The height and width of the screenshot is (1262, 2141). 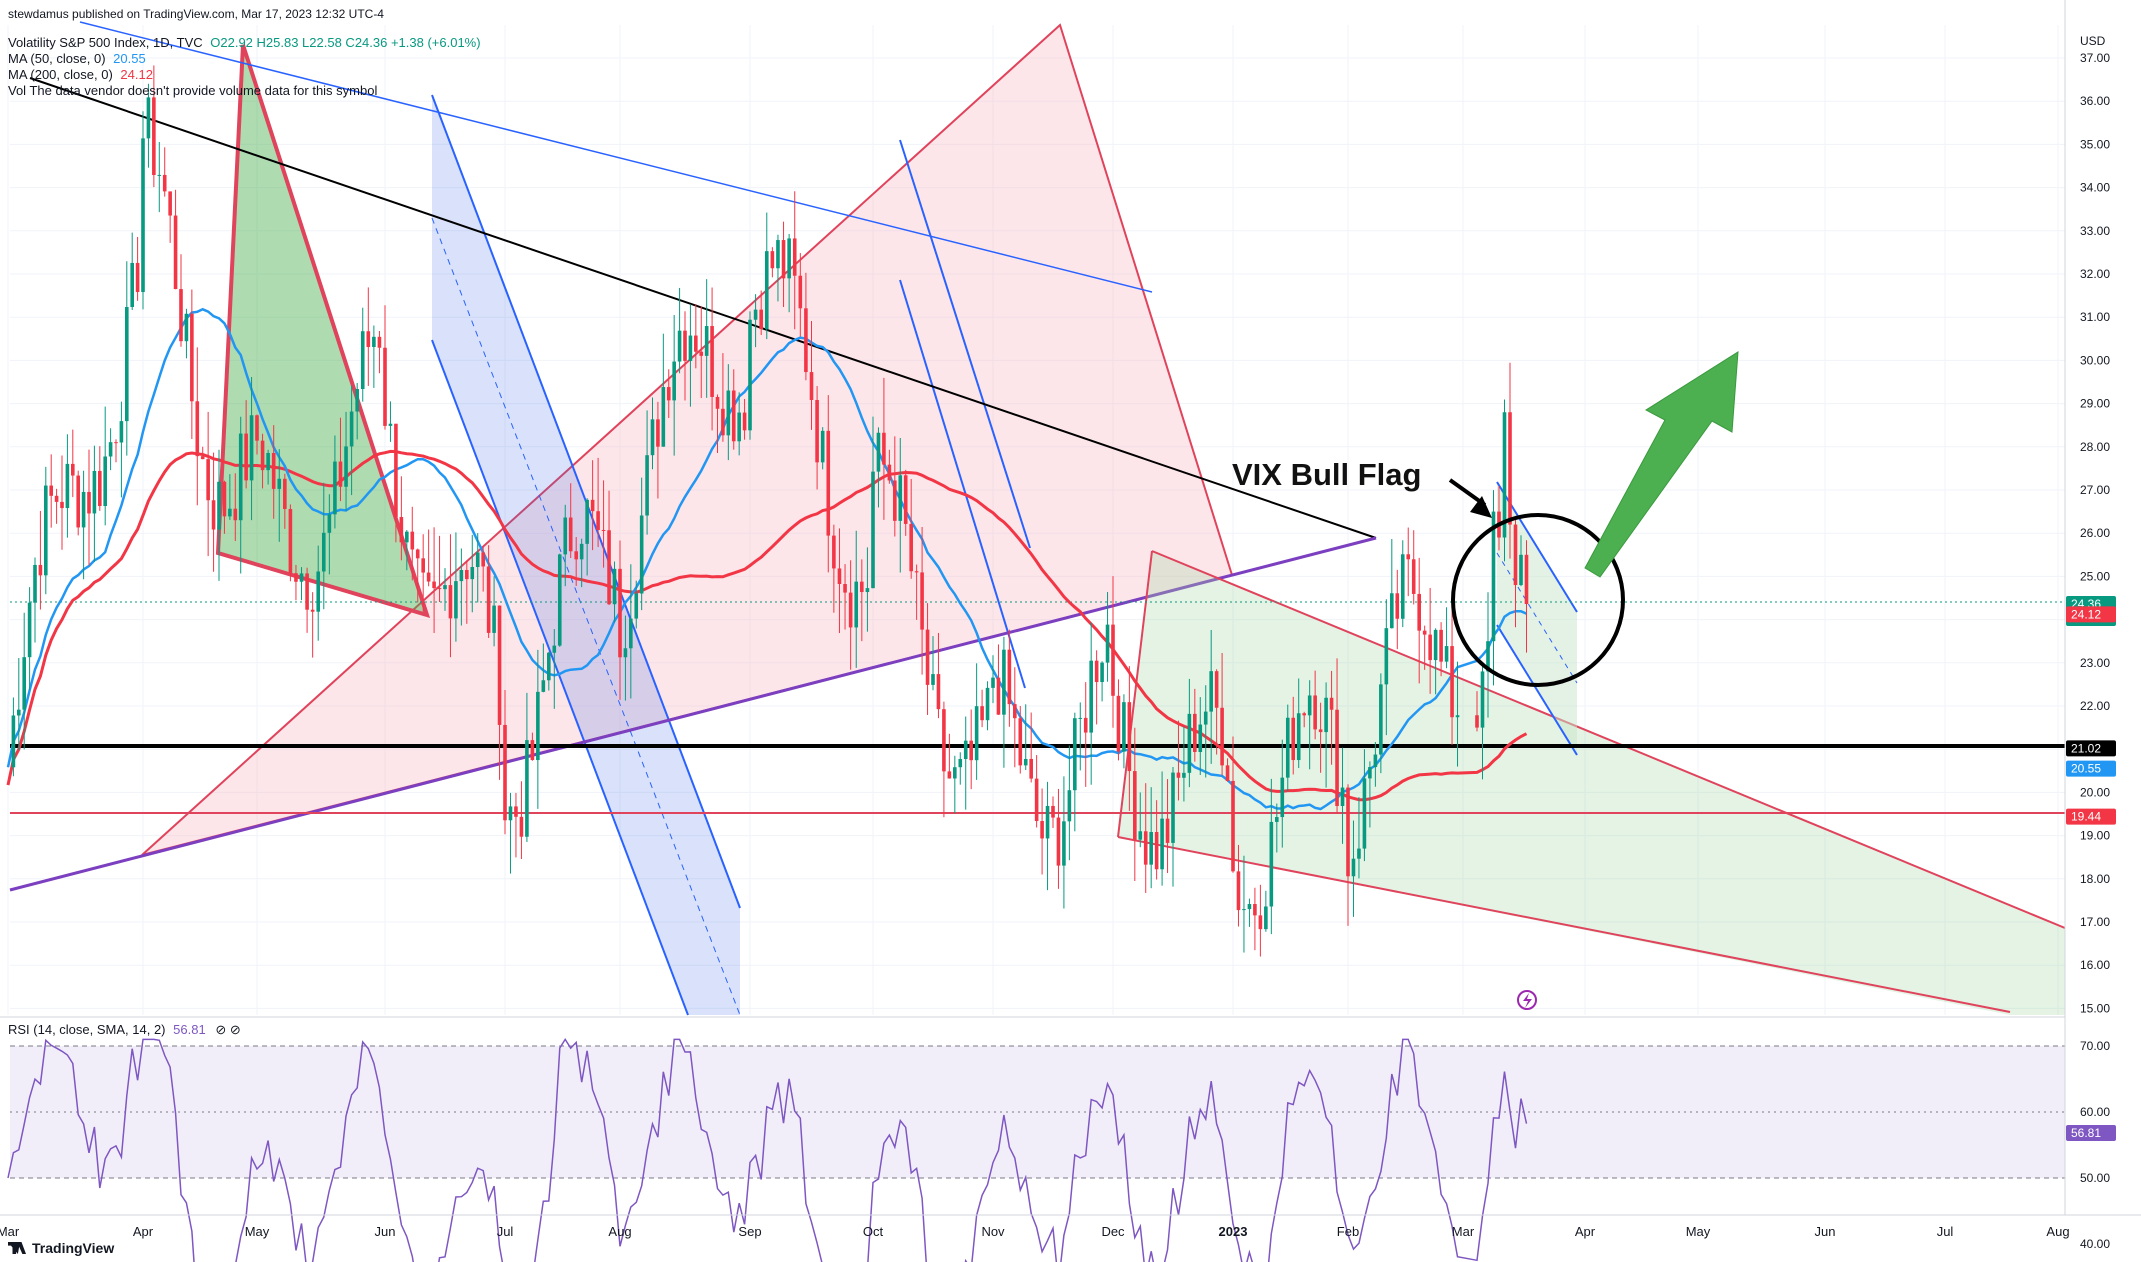 I want to click on price-tick: 19.00, so click(x=2095, y=836).